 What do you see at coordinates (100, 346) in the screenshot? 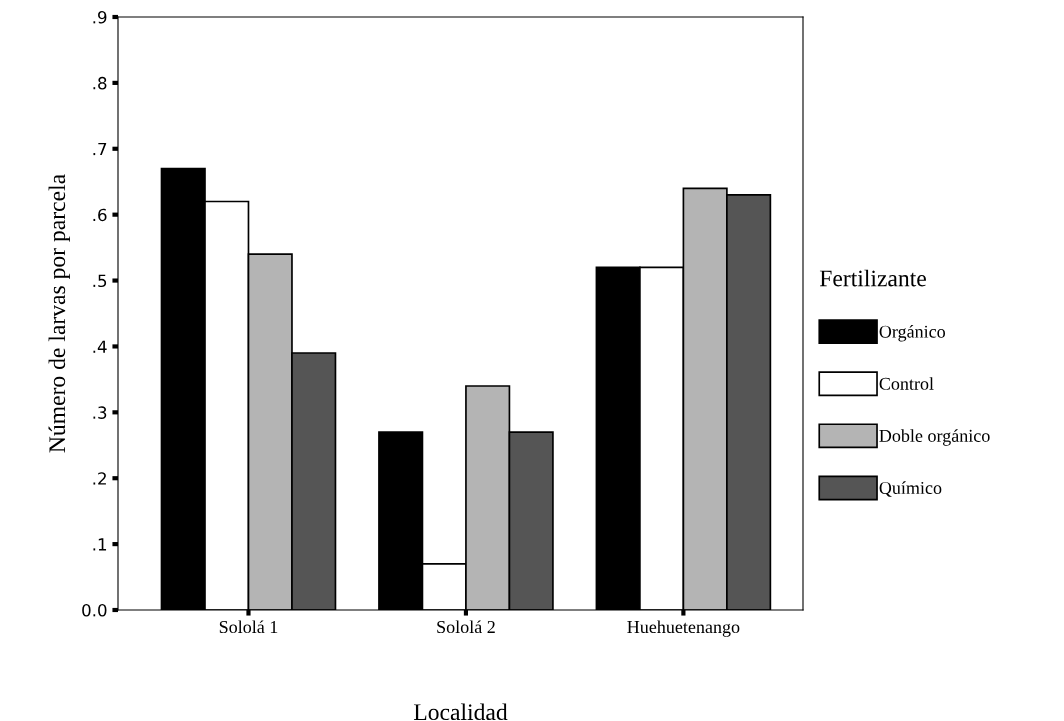
I see `y-tick-label: .4` at bounding box center [100, 346].